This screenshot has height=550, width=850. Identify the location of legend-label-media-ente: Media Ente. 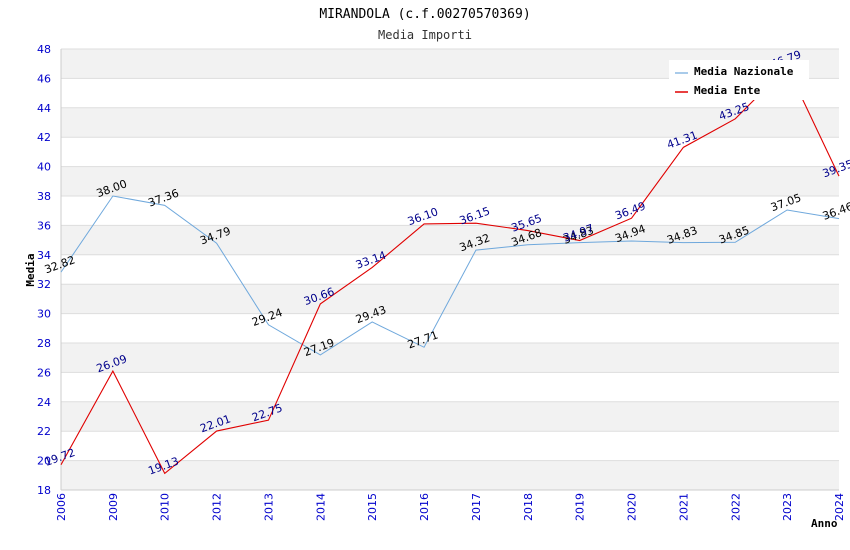
(727, 90).